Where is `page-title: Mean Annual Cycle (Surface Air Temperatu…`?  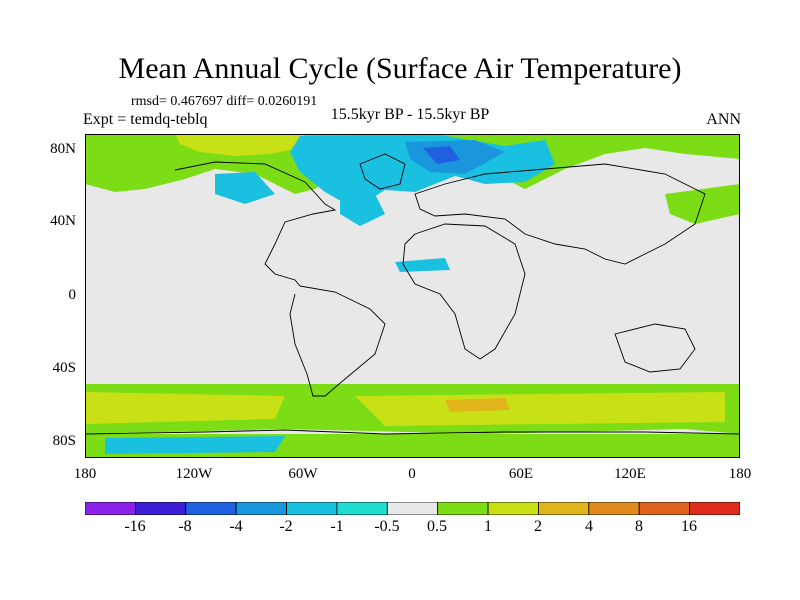 page-title: Mean Annual Cycle (Surface Air Temperatu… is located at coordinates (400, 68).